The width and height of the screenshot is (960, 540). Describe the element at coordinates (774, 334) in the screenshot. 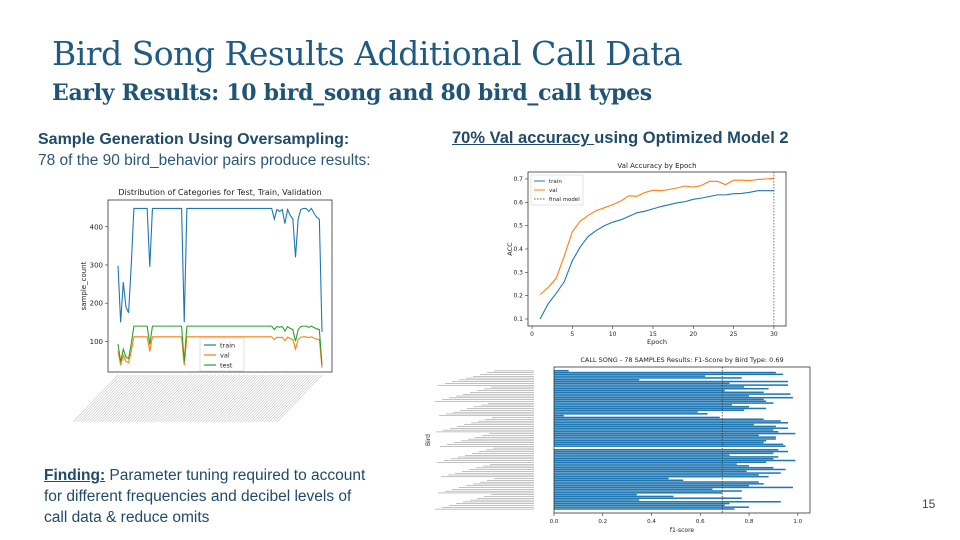

I see `x-tick-label: 30` at that location.